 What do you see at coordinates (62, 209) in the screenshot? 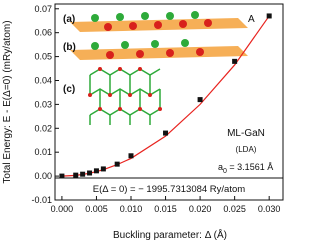
I see `x-tick-label: 0.000` at bounding box center [62, 209].